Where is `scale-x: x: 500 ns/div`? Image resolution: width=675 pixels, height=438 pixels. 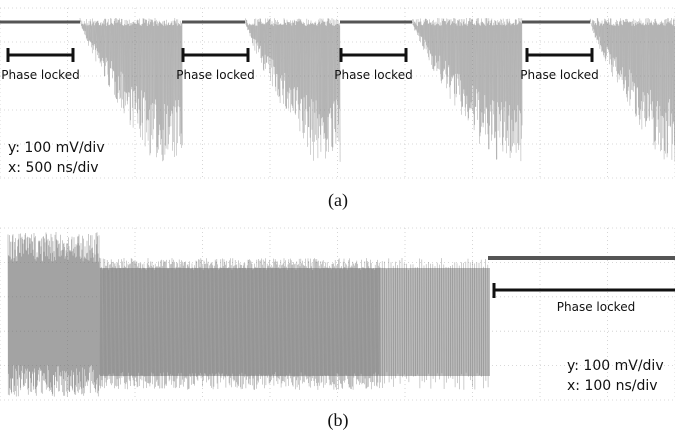
scale-x: x: 500 ns/div is located at coordinates (53, 168).